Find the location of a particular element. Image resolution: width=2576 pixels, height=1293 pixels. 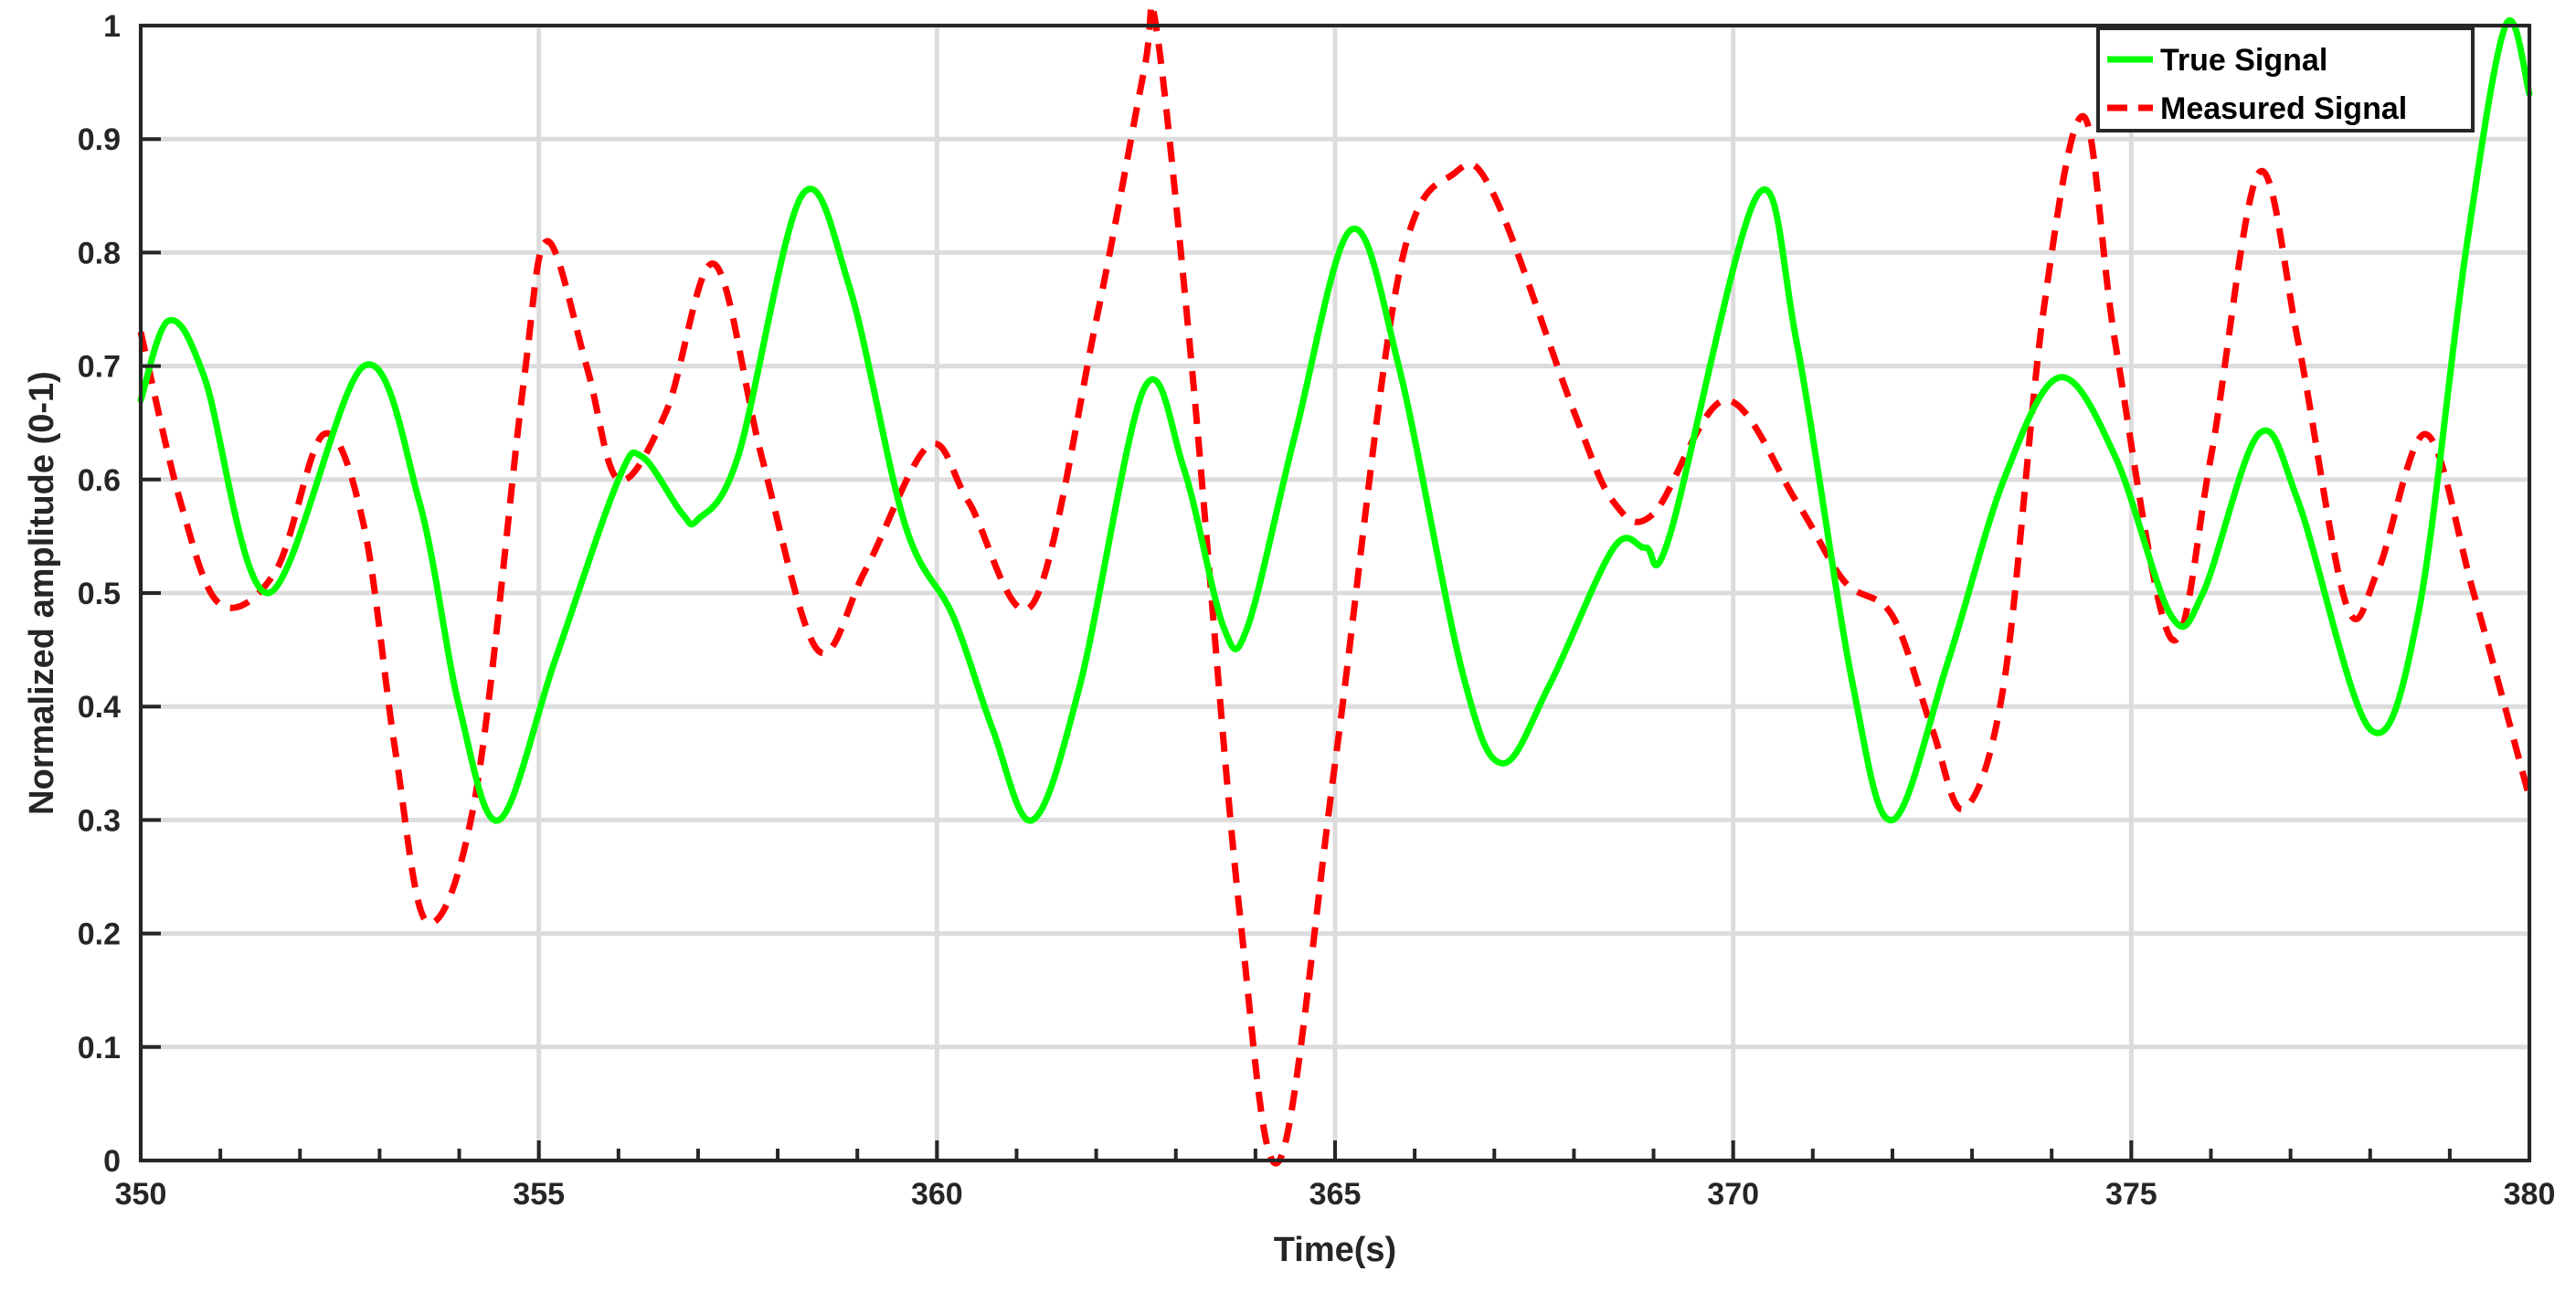

x-tick-label: 355 is located at coordinates (539, 1194).